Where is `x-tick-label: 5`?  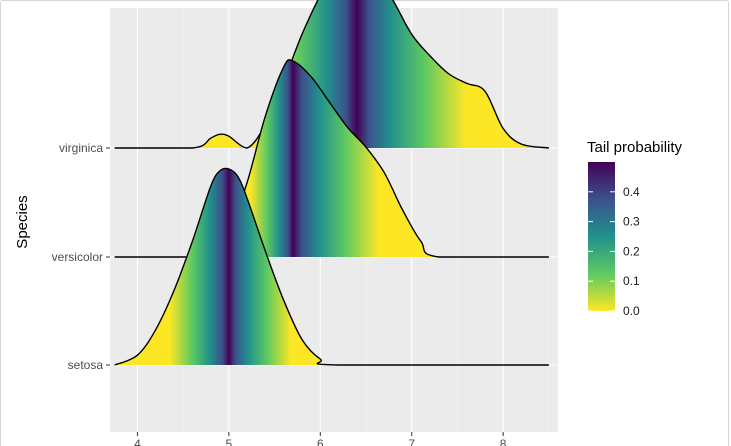
x-tick-label: 5 is located at coordinates (229, 441).